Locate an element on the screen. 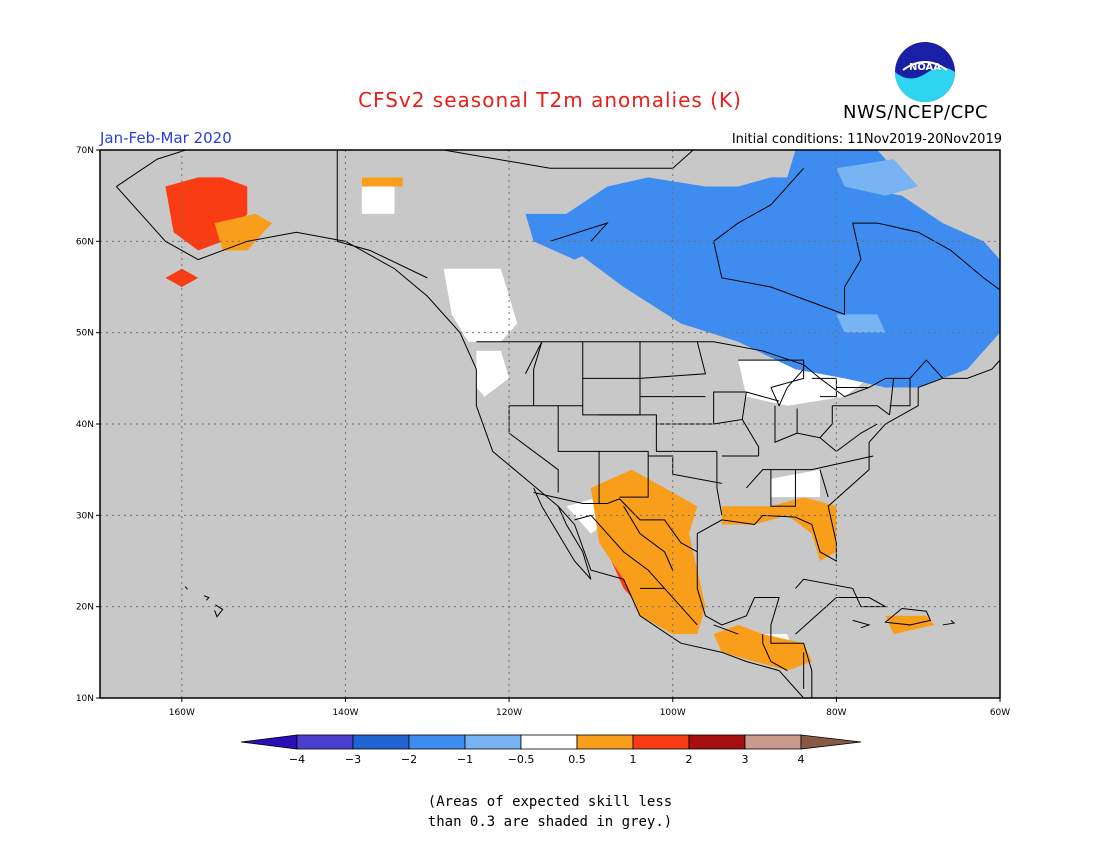 The height and width of the screenshot is (850, 1100). colorbar-label: 2 is located at coordinates (689, 759).